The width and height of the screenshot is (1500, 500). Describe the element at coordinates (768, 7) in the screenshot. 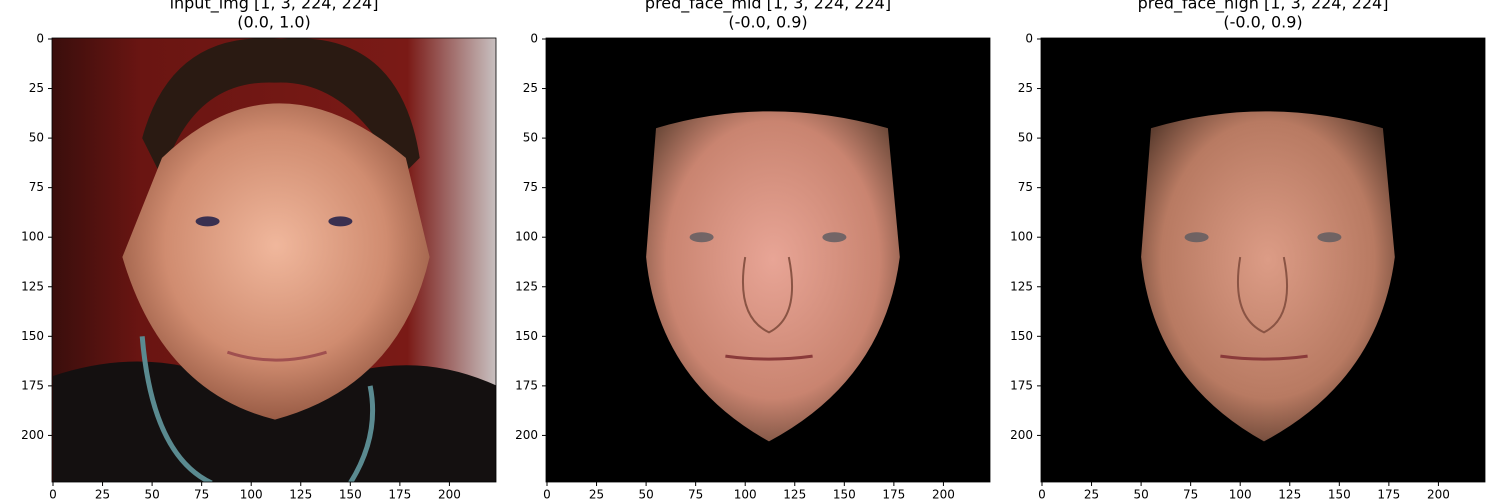

I see `chart-title: pred_face_mid [1, 3, 224, 224]` at that location.